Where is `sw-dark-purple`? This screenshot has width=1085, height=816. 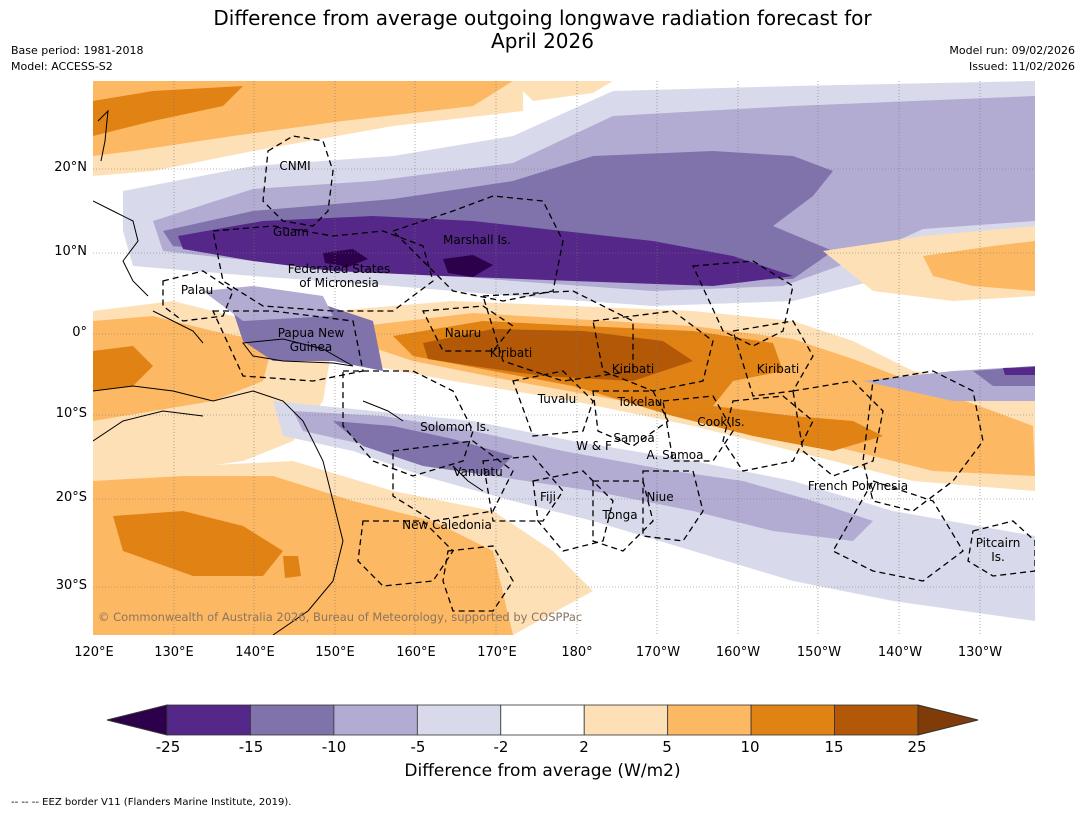
sw-dark-purple is located at coordinates (423, 448).